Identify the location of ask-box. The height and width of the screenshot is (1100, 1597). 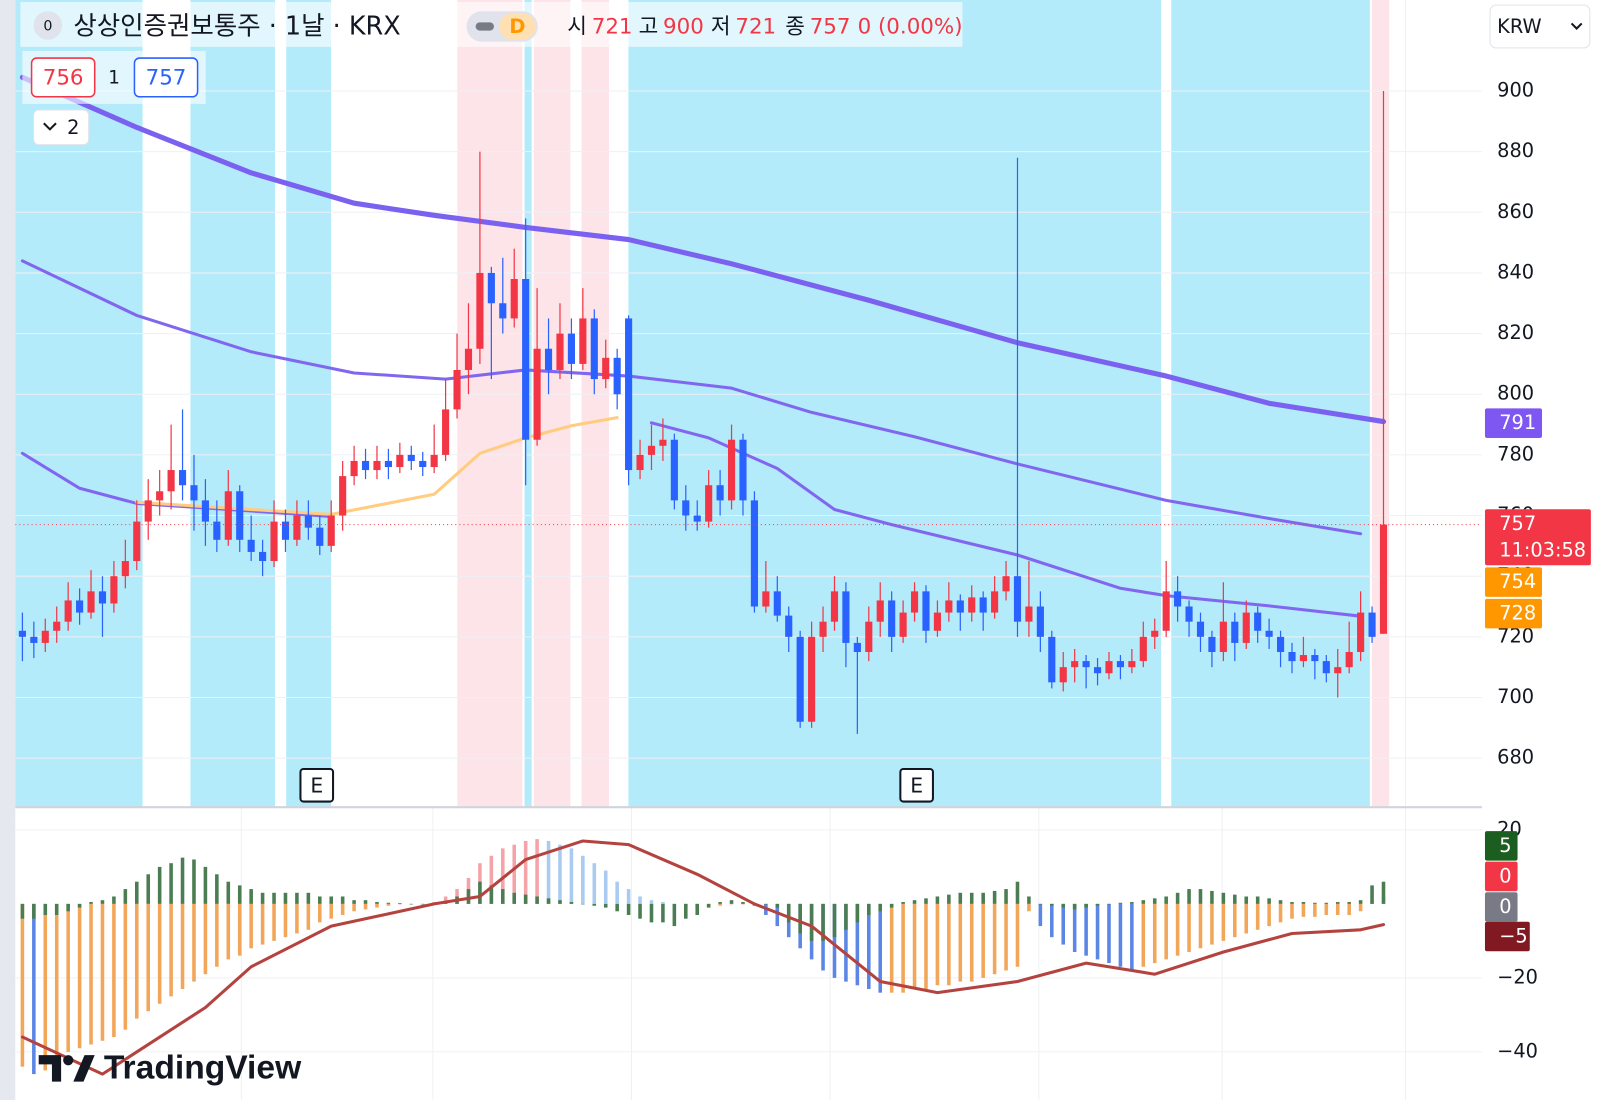
(166, 77).